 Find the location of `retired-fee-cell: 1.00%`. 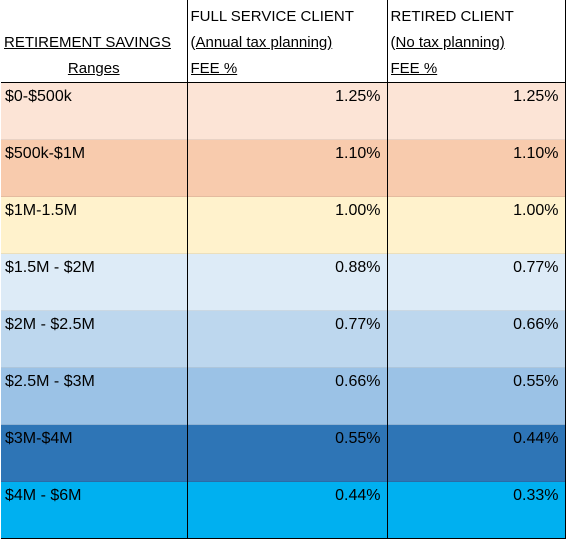

retired-fee-cell: 1.00% is located at coordinates (476, 225).